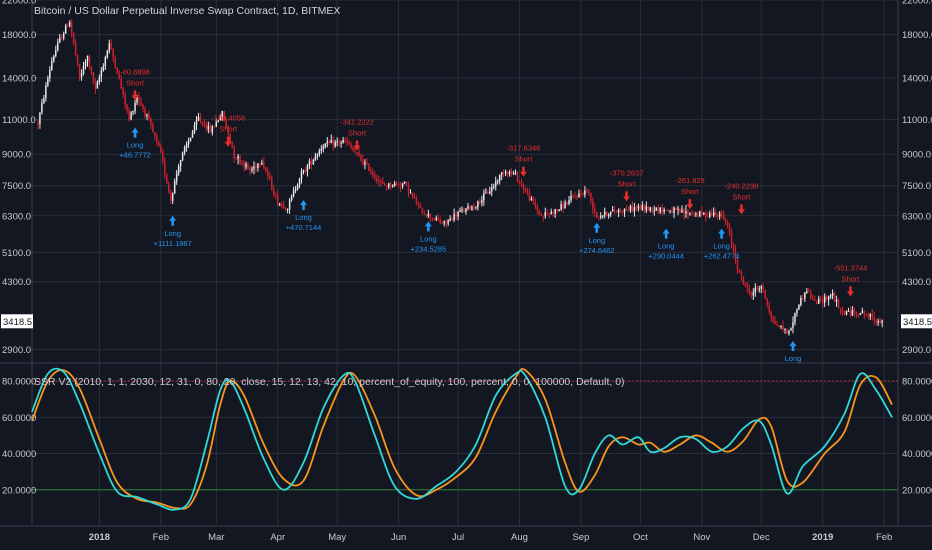  Describe the element at coordinates (917, 322) in the screenshot. I see `last-price-label: 3418.5` at that location.